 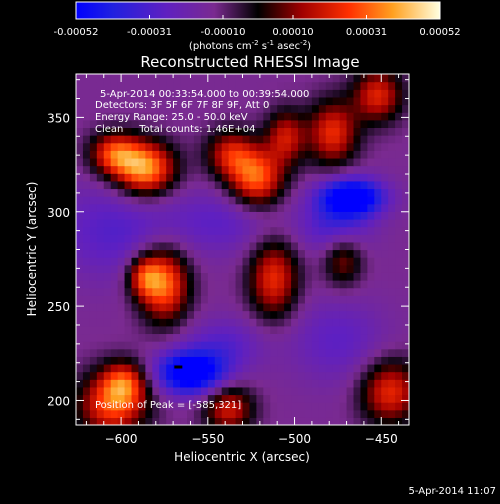 What do you see at coordinates (32, 249) in the screenshot?
I see `y-axis-label: Heliocentric Y (arcsec)` at bounding box center [32, 249].